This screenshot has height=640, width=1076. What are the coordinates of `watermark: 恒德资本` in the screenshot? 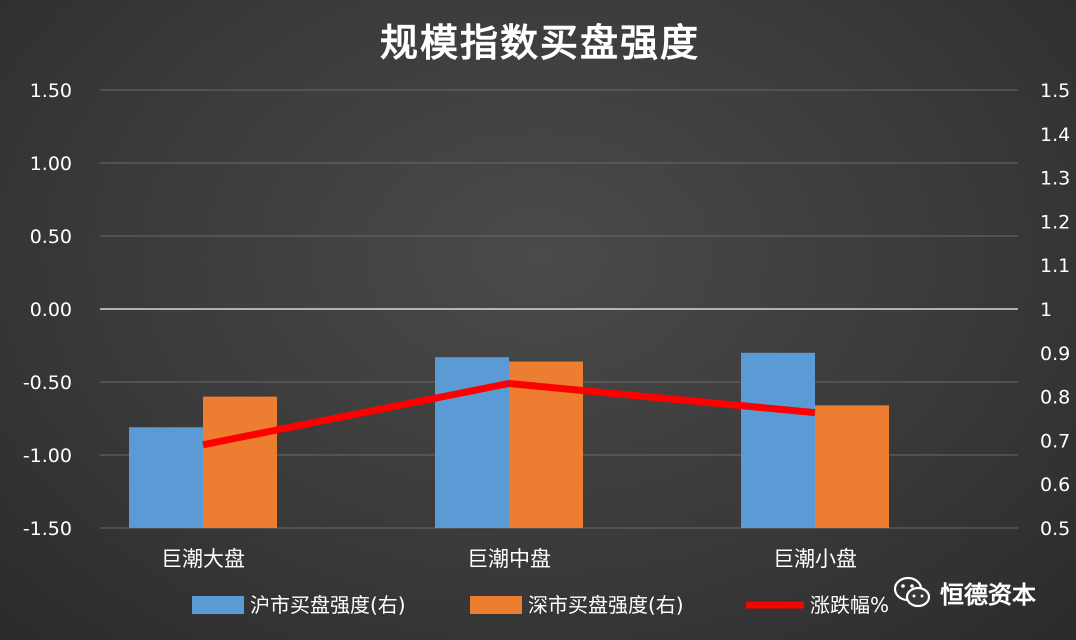 It's located at (982, 592).